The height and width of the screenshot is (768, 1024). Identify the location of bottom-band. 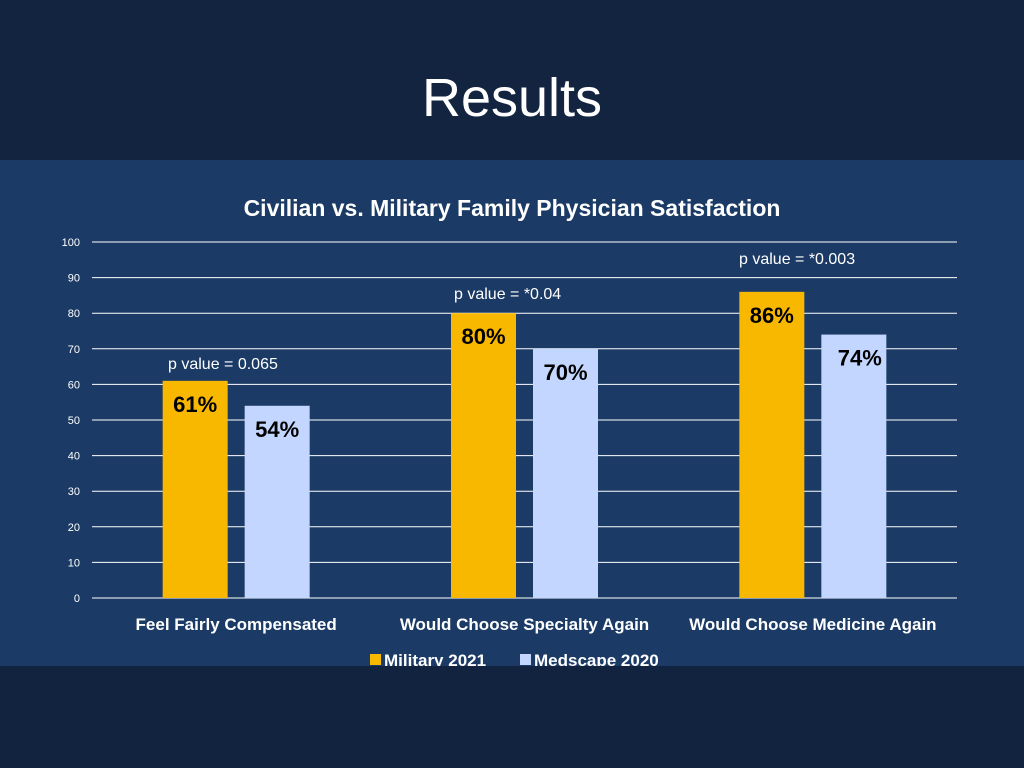
(512, 717).